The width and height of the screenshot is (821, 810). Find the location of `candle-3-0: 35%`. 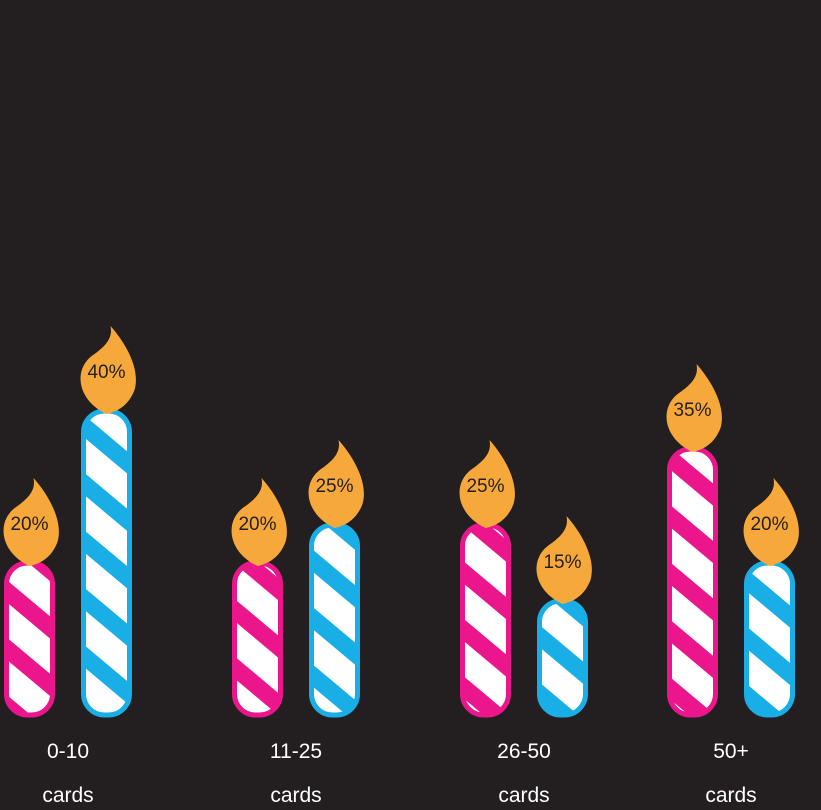

candle-3-0: 35% is located at coordinates (694, 541).